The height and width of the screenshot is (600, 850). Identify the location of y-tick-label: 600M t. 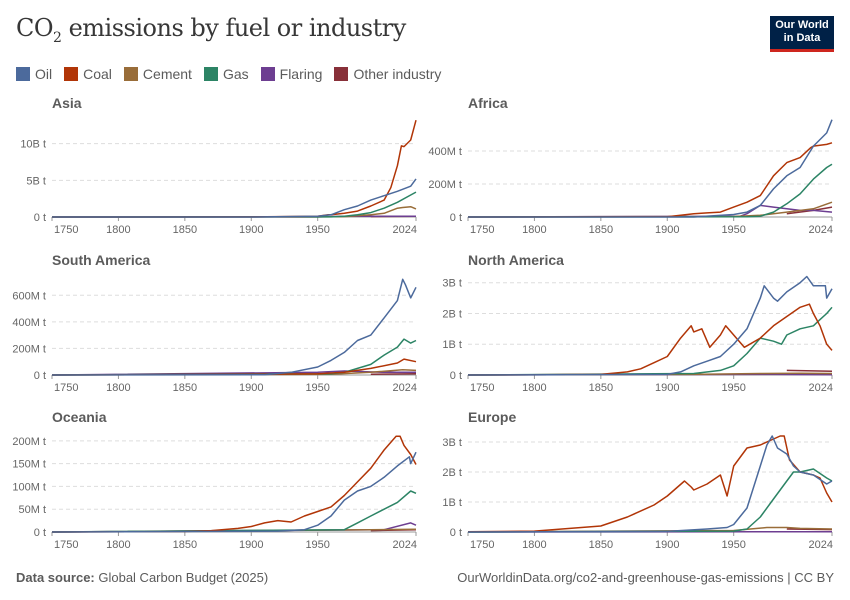
(29, 296).